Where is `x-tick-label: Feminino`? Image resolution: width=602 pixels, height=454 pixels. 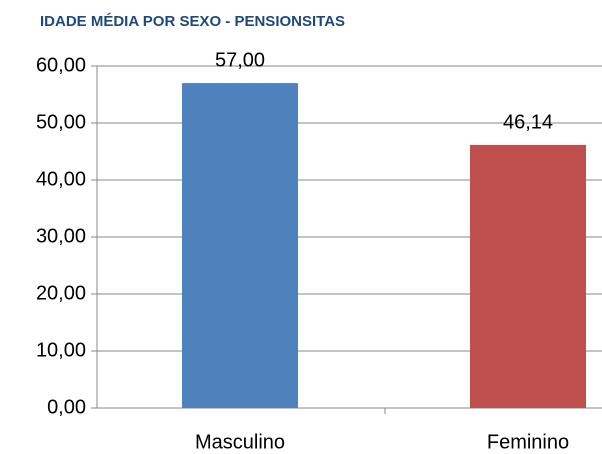 x-tick-label: Feminino is located at coordinates (528, 442).